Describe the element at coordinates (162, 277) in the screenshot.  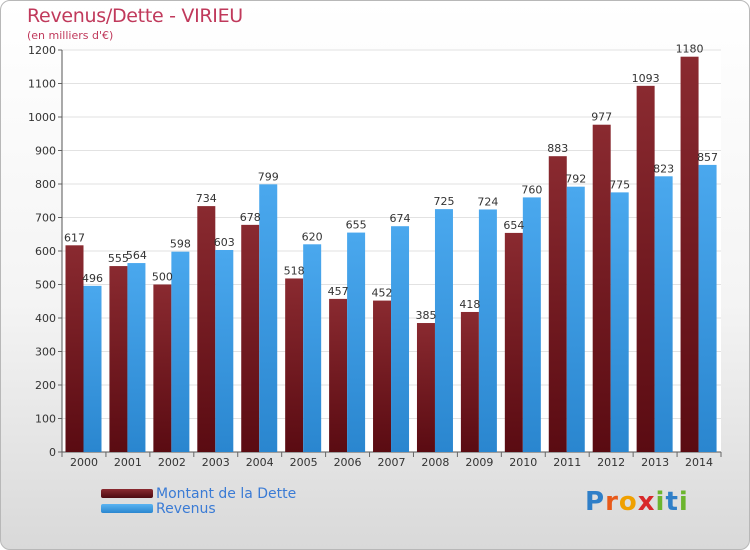
I see `data-label-dette: 500` at that location.